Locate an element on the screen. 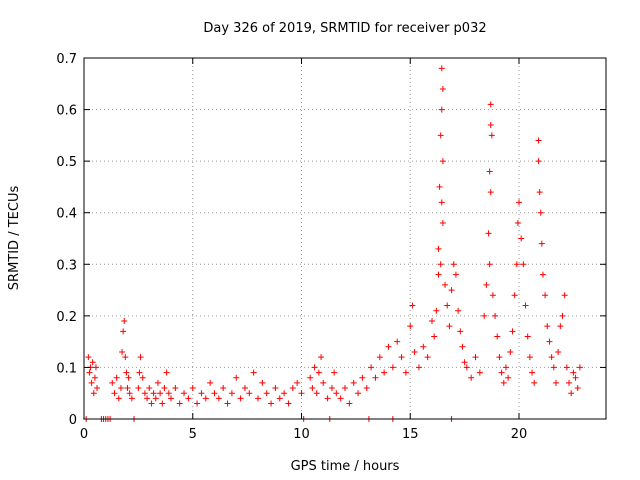  y-axis-label: SRMTID / TECUs is located at coordinates (14, 238).